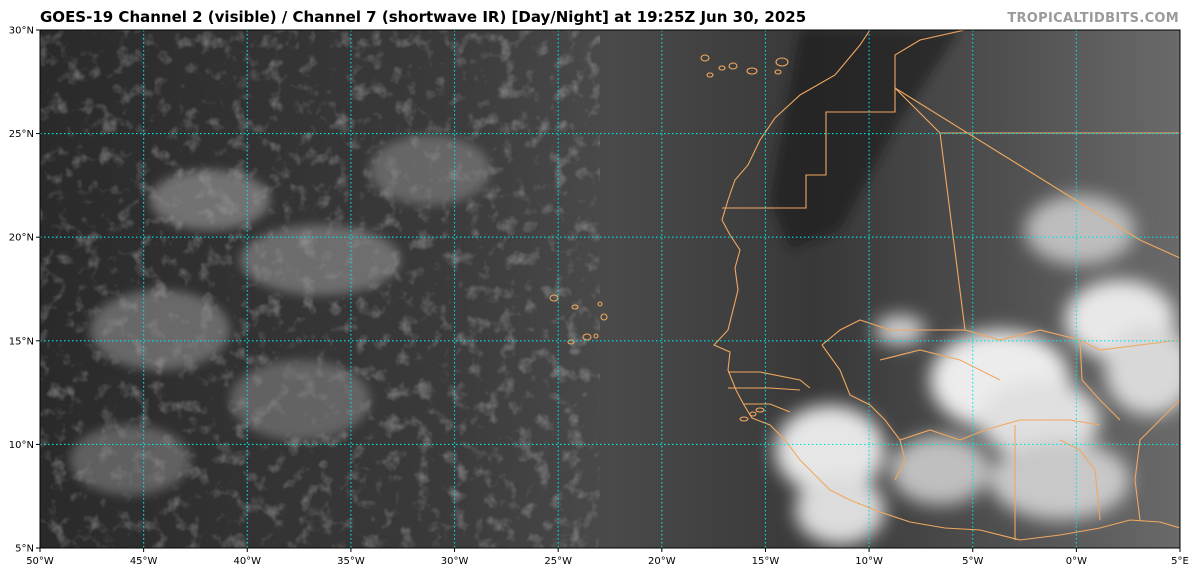  What do you see at coordinates (144, 561) in the screenshot?
I see `lon-tick-label: 45°W` at bounding box center [144, 561].